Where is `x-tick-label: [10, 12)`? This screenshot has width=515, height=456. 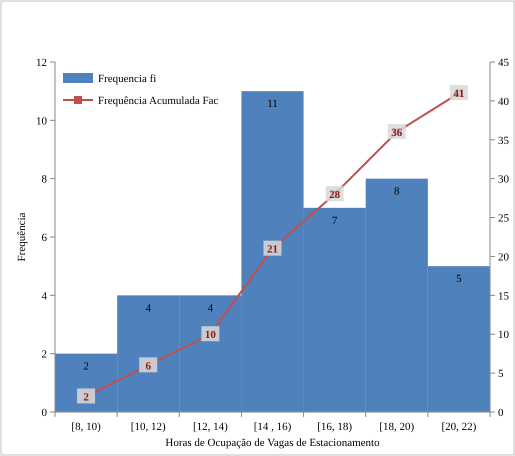
x-tick-label: [10, 12) is located at coordinates (148, 427).